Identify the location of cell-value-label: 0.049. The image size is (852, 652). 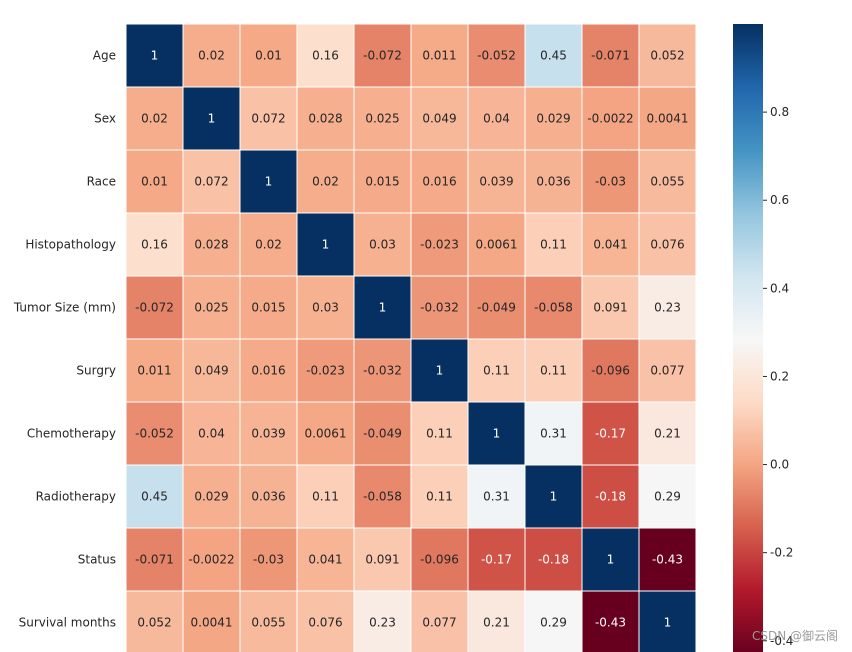
(439, 119).